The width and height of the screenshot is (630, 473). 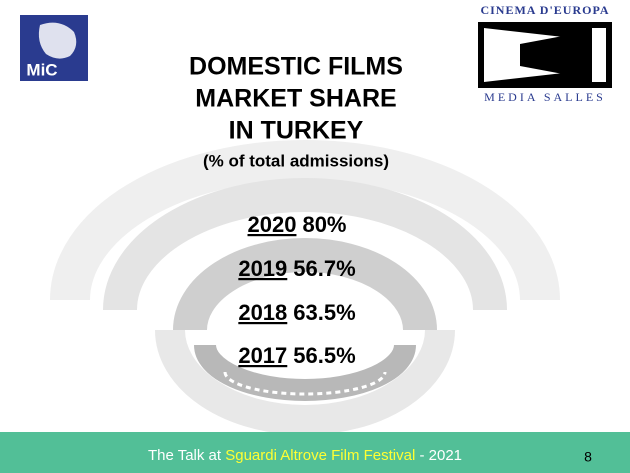 I want to click on mic-logo: MiC, so click(x=54, y=48).